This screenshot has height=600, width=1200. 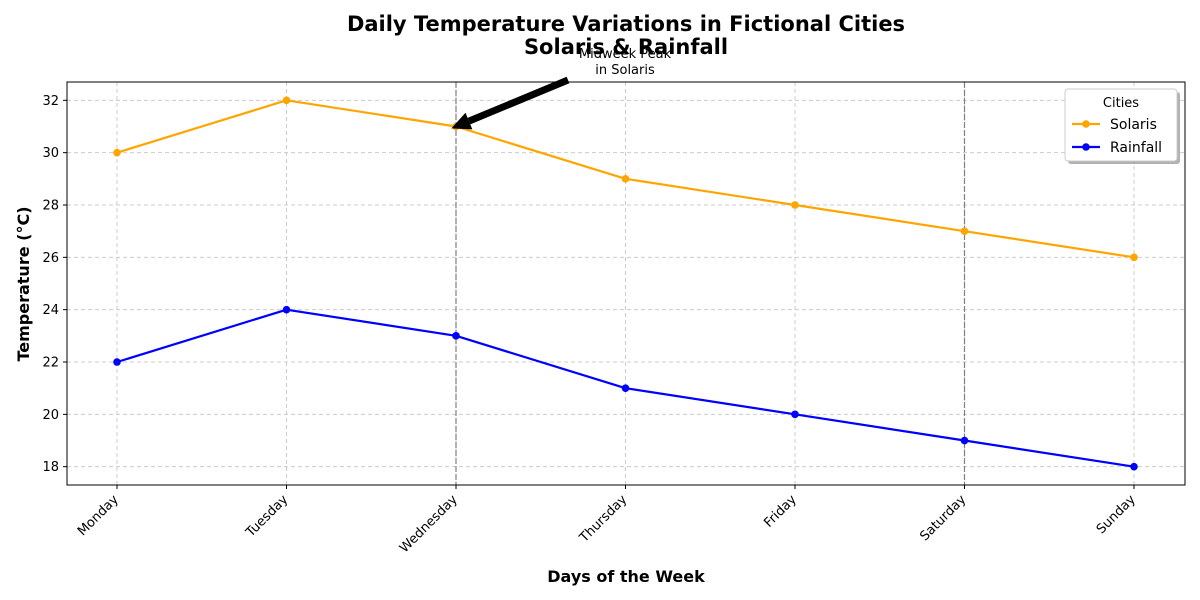 I want to click on legend-box, so click(x=1121, y=125).